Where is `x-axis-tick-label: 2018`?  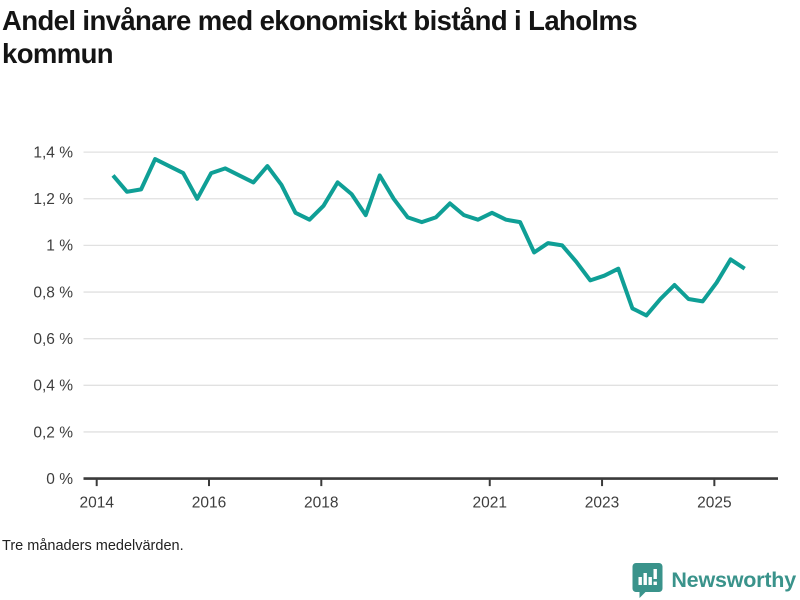 x-axis-tick-label: 2018 is located at coordinates (321, 503).